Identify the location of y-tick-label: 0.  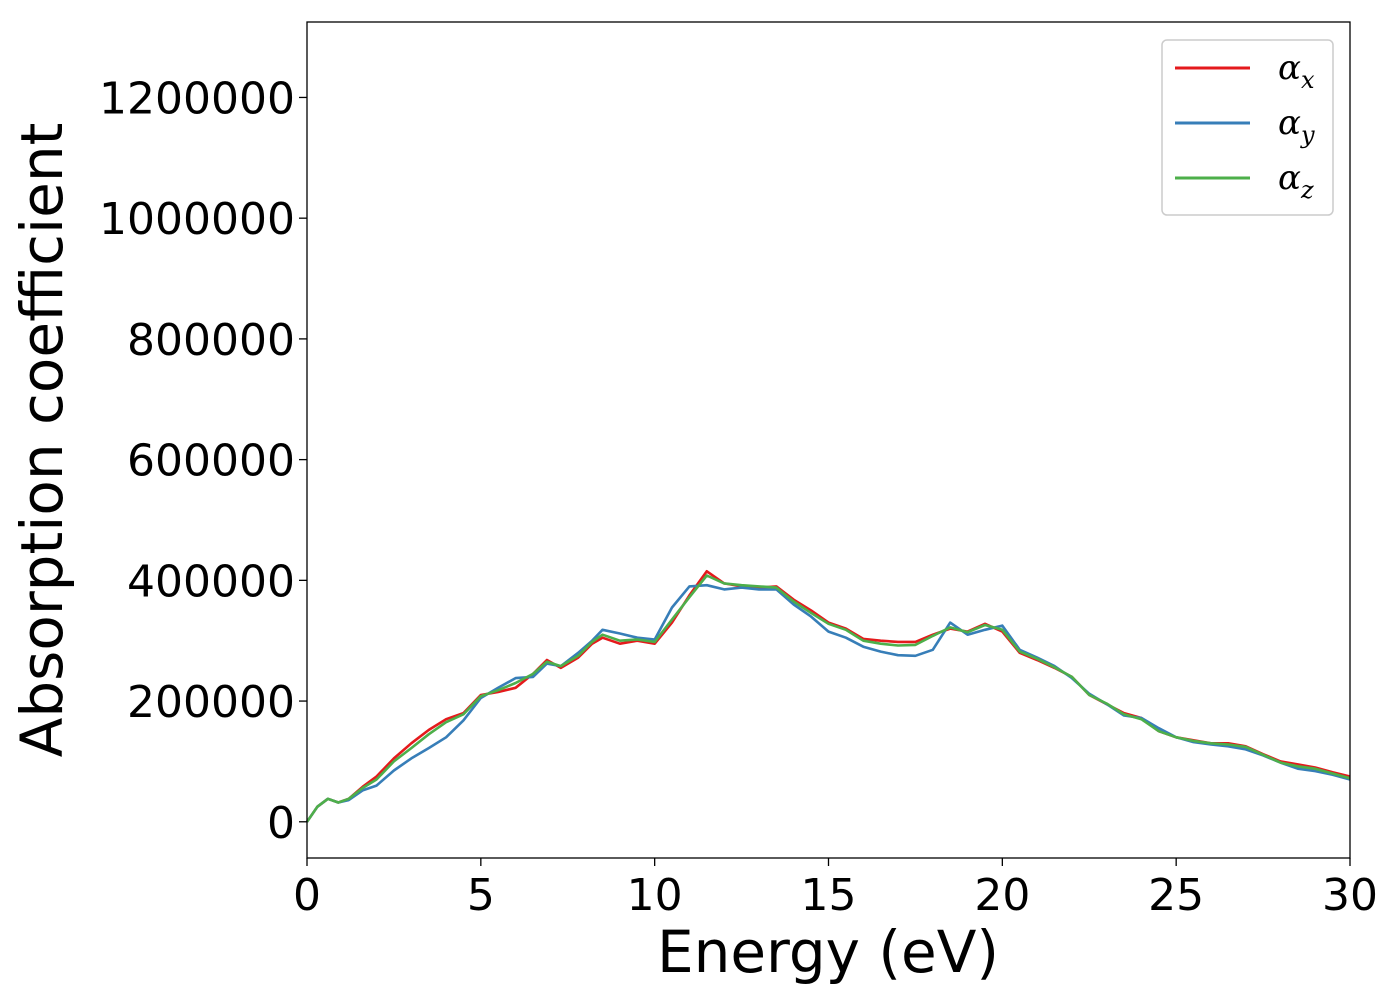
(281, 823).